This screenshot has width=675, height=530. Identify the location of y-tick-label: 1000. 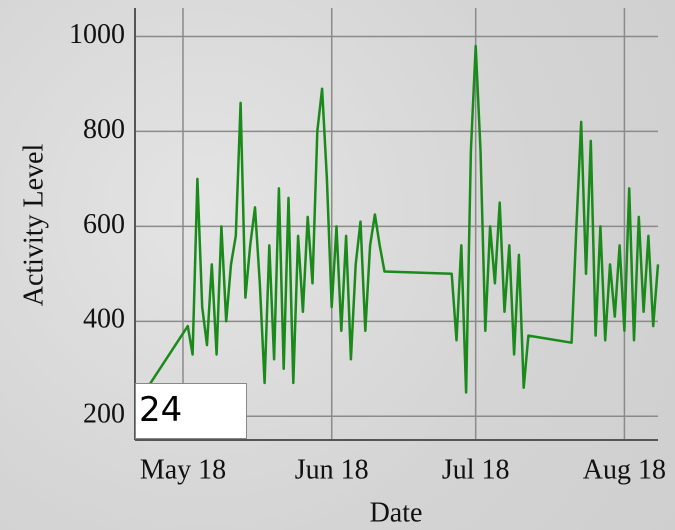
(97, 34).